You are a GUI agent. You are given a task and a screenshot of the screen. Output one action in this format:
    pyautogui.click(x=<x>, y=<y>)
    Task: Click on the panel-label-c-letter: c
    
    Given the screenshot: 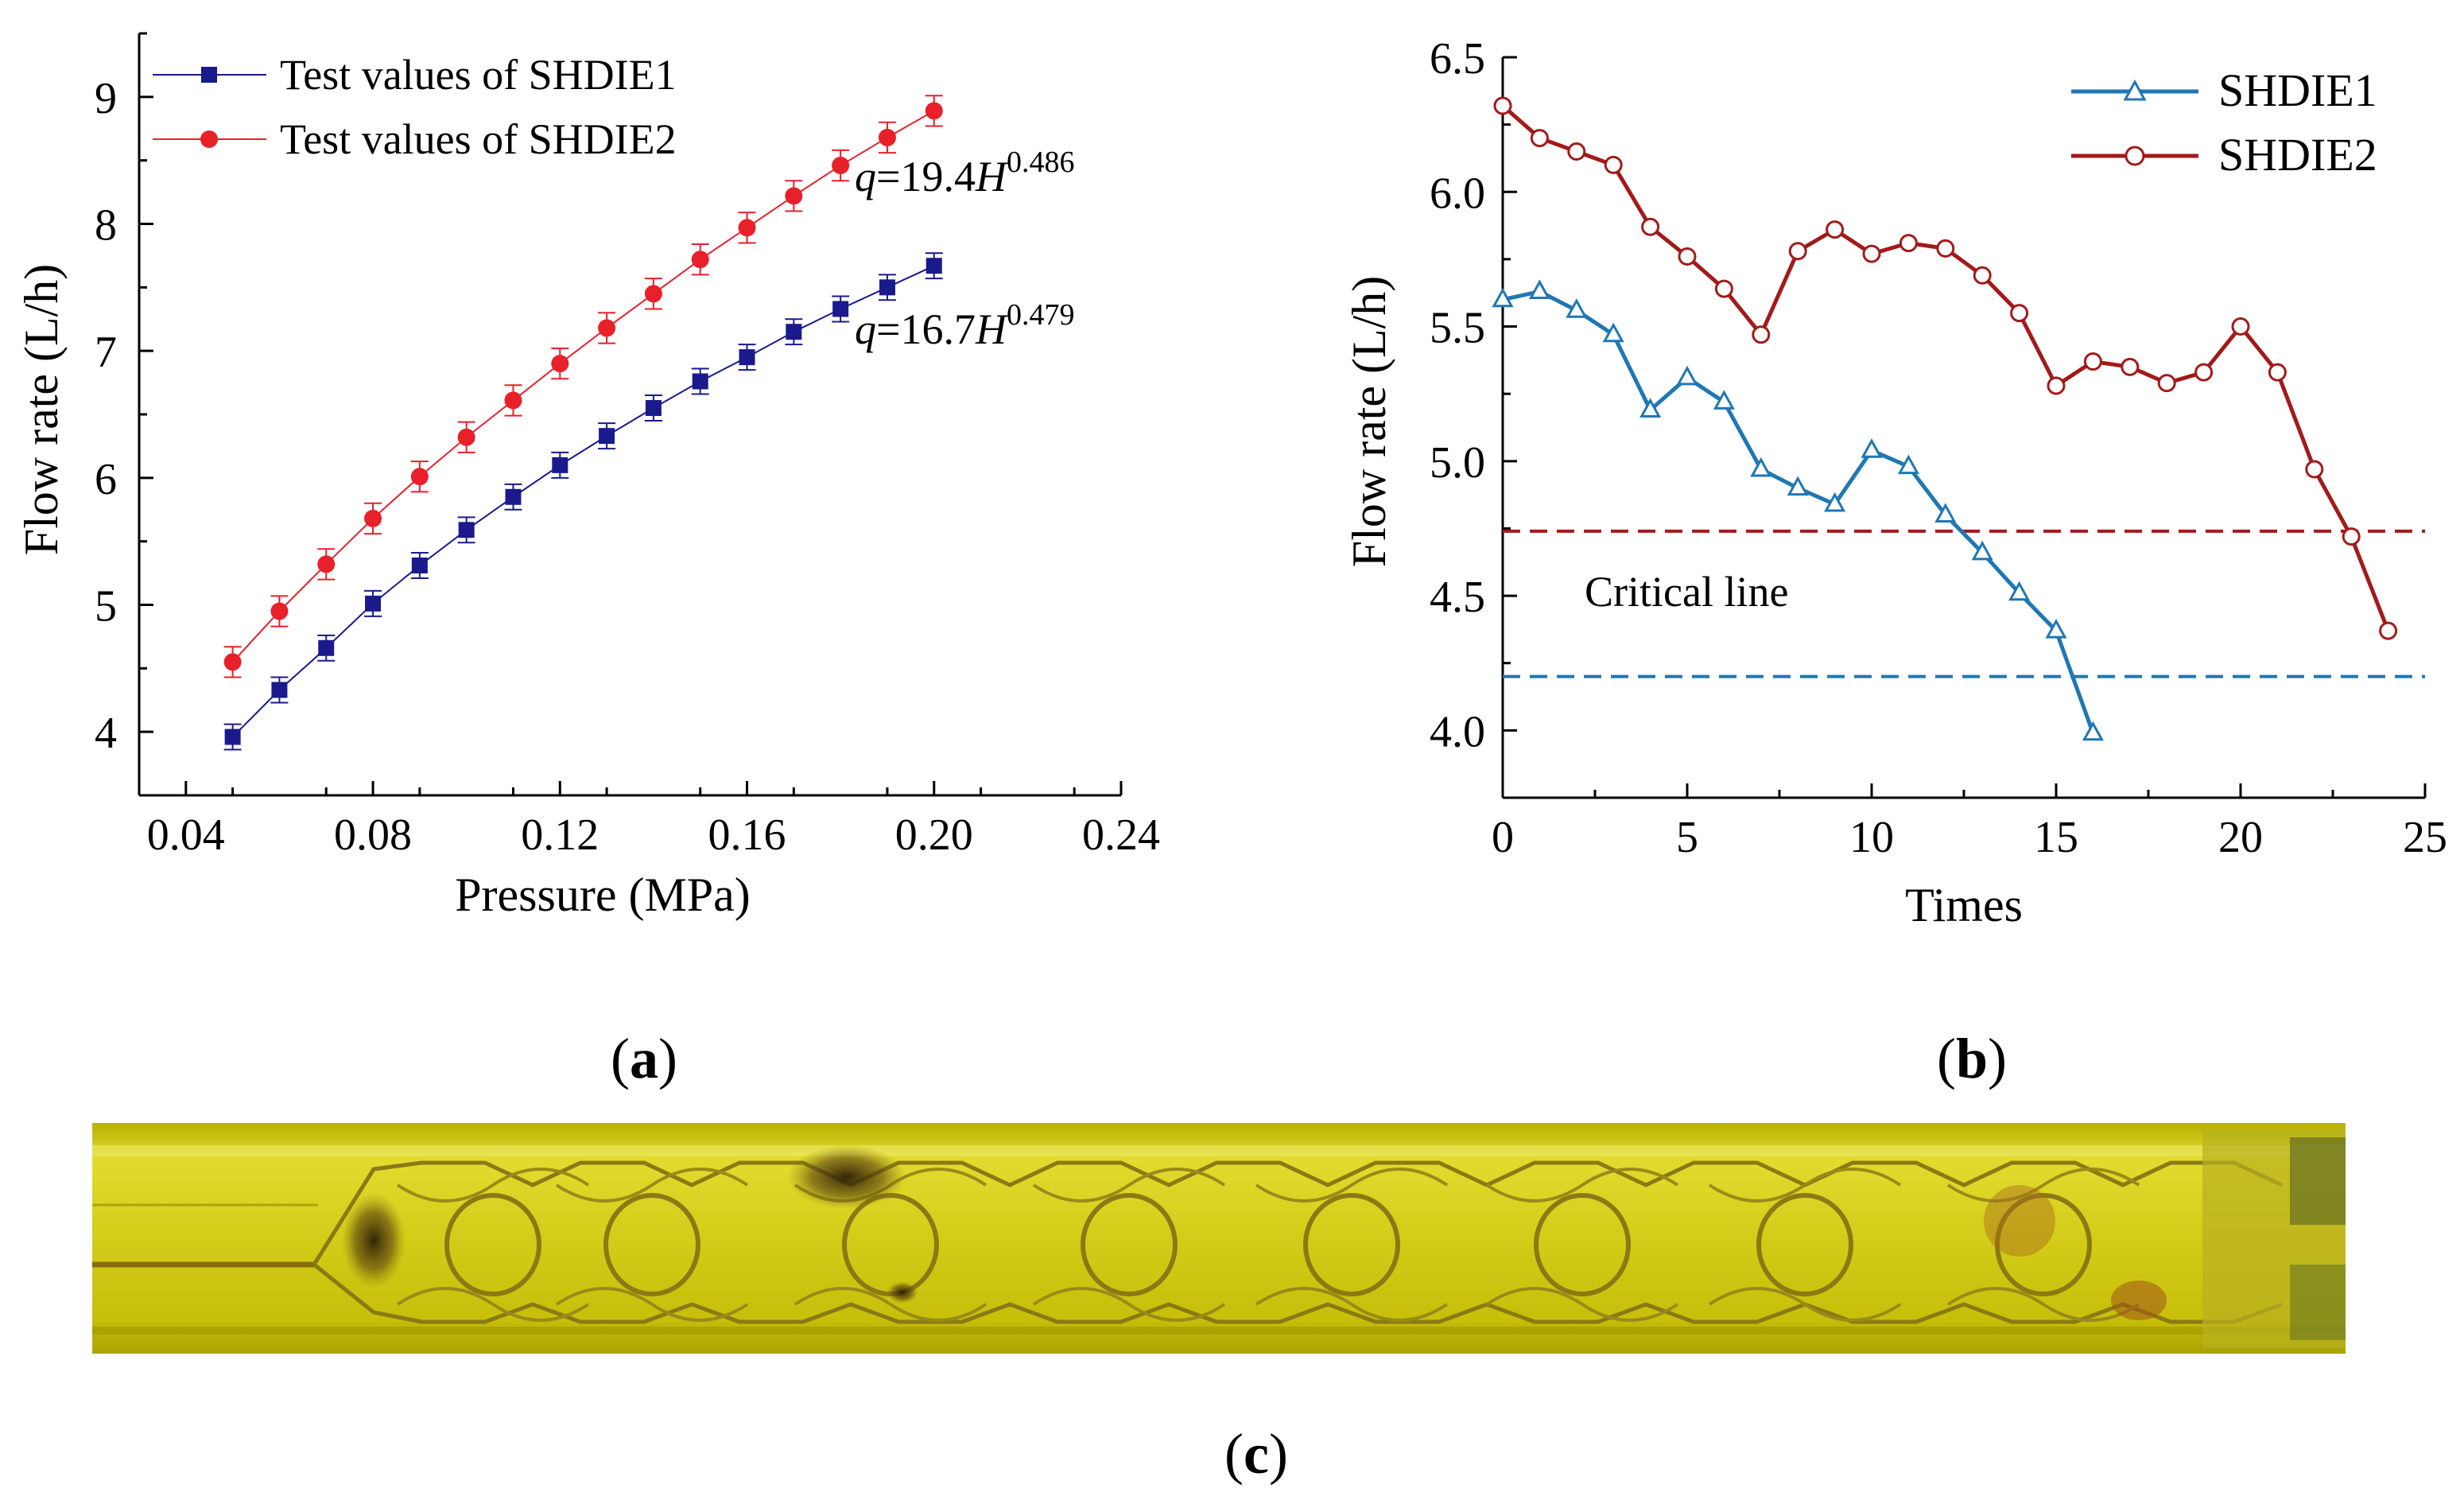 What is the action you would take?
    pyautogui.click(x=1256, y=1454)
    